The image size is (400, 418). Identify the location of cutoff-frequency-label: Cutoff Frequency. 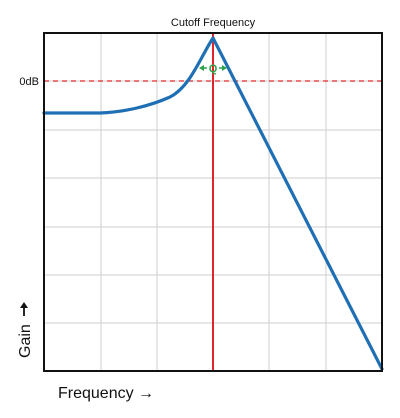
(213, 23).